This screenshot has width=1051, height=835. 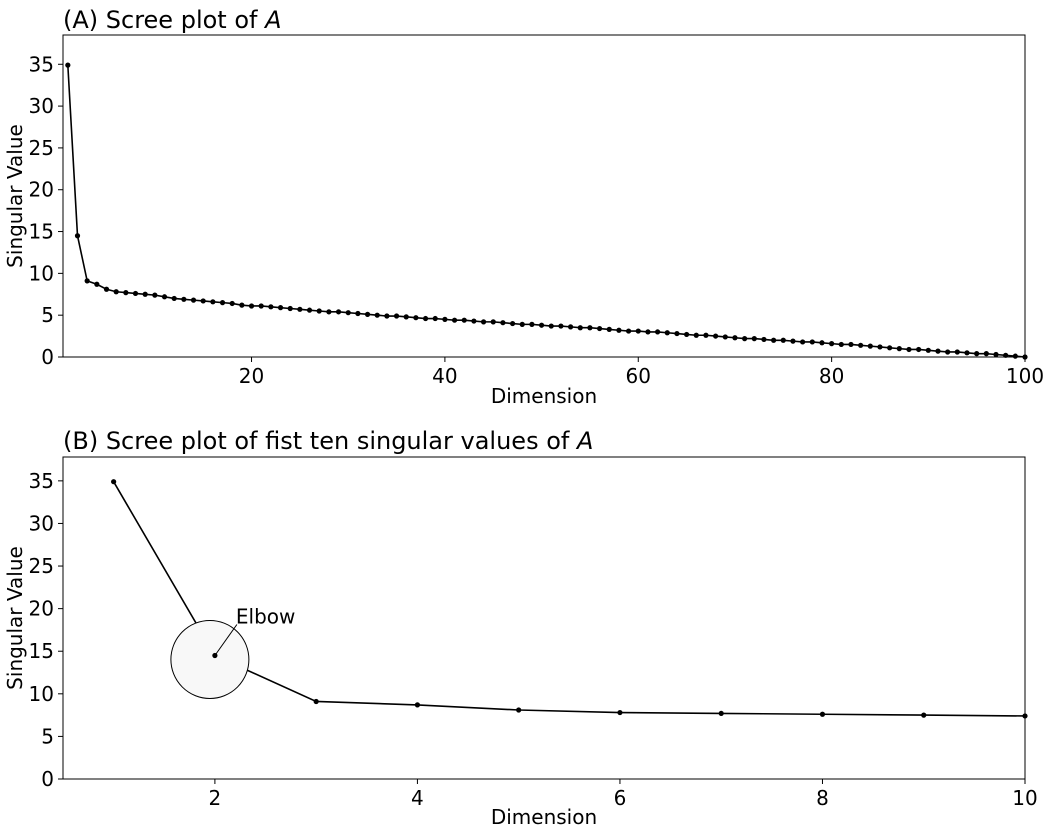 I want to click on x-tick-label: 60, so click(x=638, y=376).